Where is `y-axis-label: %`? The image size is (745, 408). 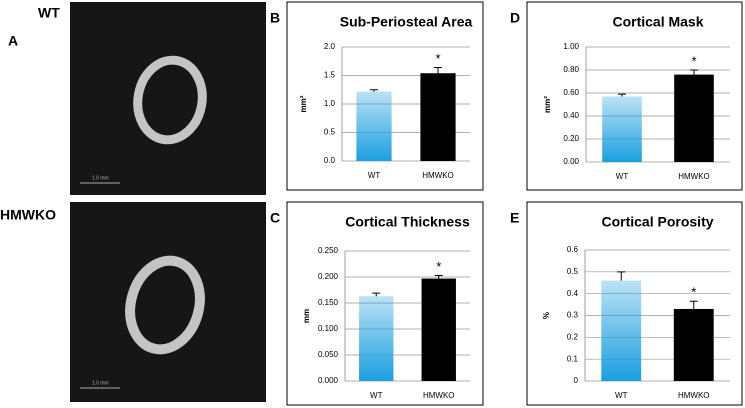 y-axis-label: % is located at coordinates (546, 315).